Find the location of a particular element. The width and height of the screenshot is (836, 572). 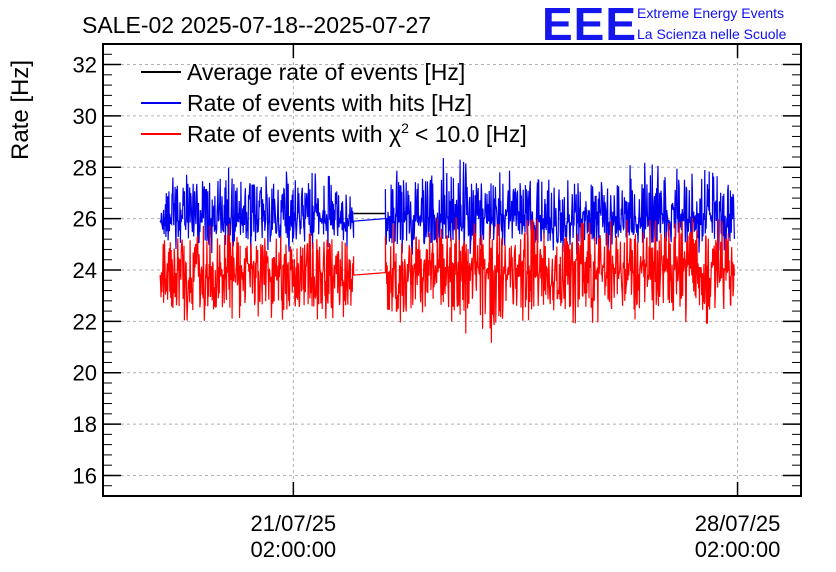

y-axis-label: Rate [Hz] is located at coordinates (20, 110).